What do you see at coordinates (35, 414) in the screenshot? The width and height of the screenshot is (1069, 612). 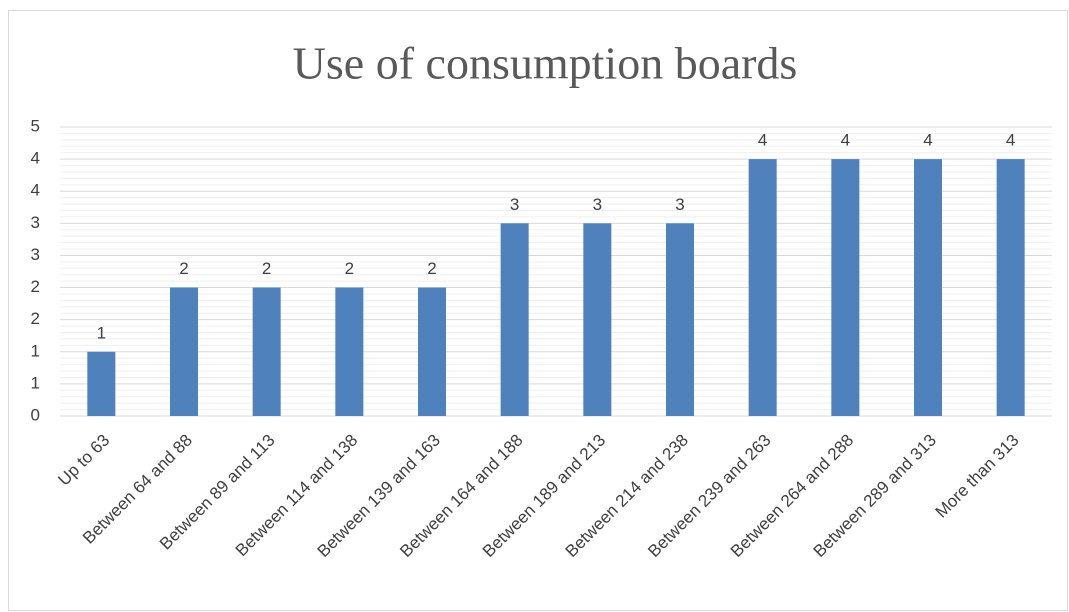 I see `y-tick-label: 0` at bounding box center [35, 414].